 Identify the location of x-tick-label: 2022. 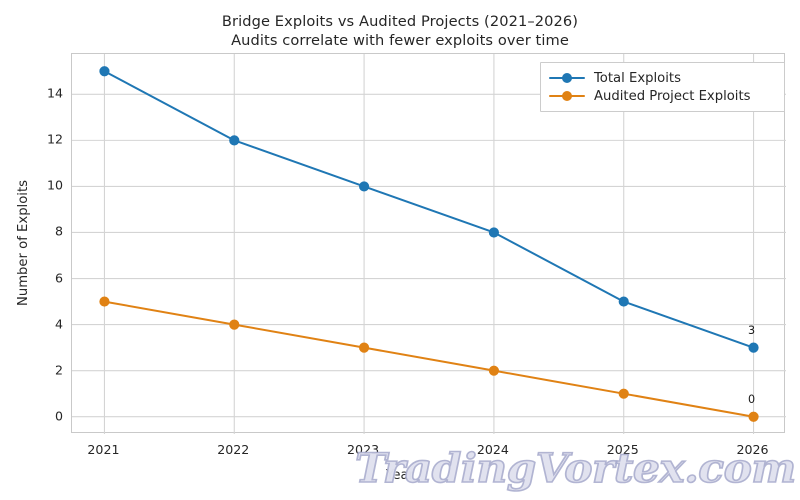
(233, 449).